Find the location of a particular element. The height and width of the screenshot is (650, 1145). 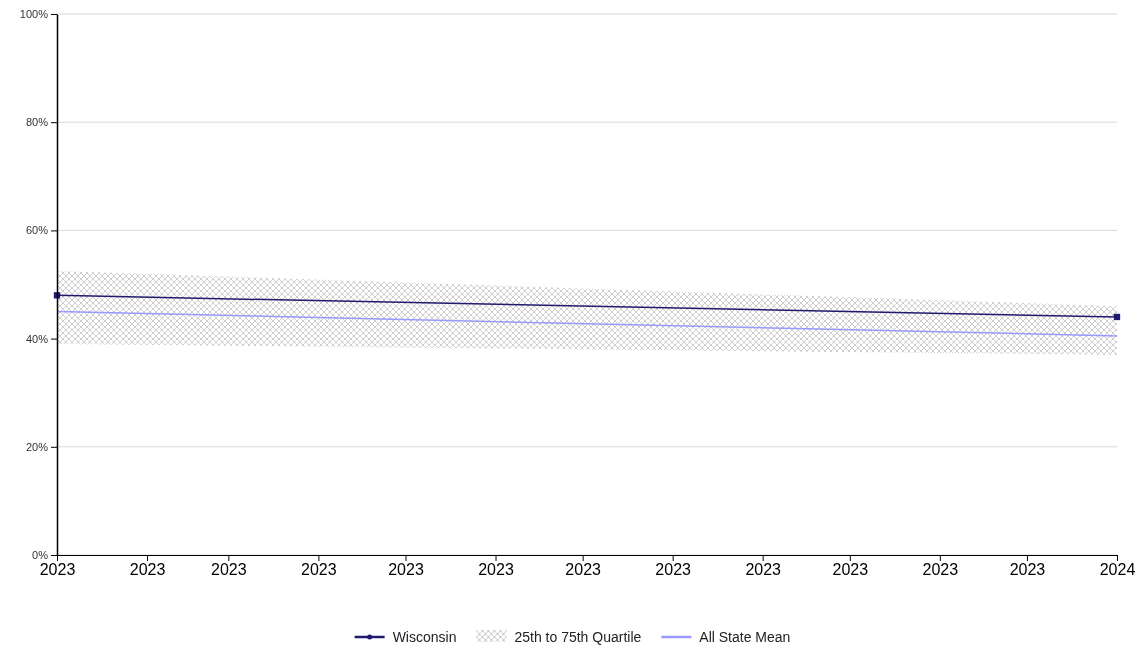

y-tick-label: 20% is located at coordinates (37, 446).